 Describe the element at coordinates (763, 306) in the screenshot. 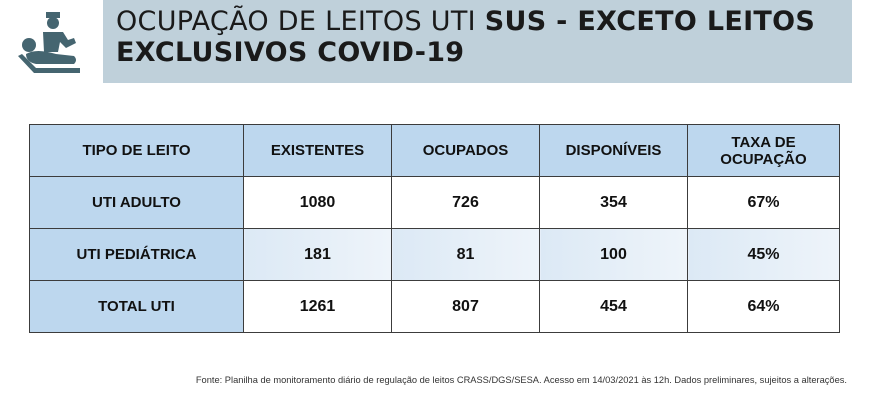

I see `cell: 64%` at that location.